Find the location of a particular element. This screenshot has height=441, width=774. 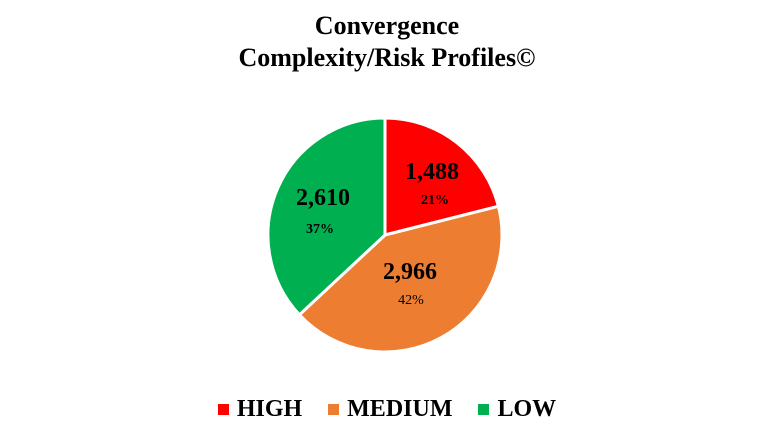

chart-title-line2: Complexity/Risk Profiles© is located at coordinates (387, 57).